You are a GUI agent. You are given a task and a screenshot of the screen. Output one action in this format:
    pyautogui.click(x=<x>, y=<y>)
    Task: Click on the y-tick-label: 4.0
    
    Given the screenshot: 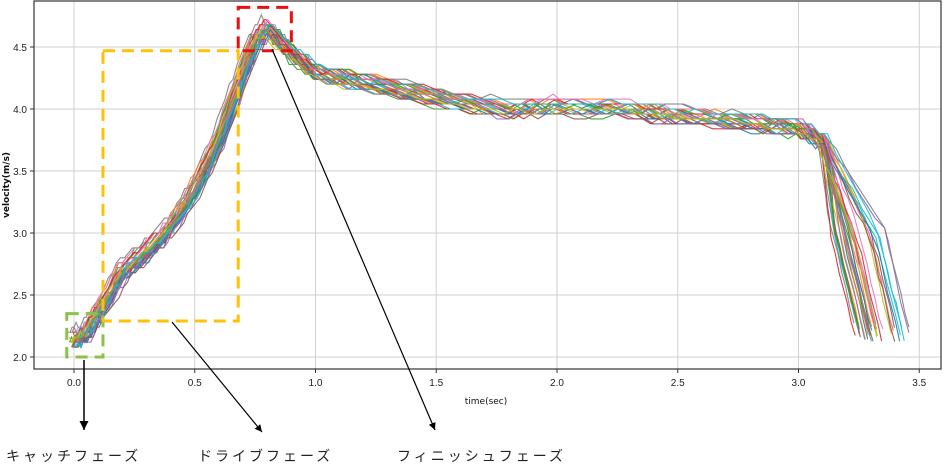 What is the action you would take?
    pyautogui.click(x=20, y=110)
    